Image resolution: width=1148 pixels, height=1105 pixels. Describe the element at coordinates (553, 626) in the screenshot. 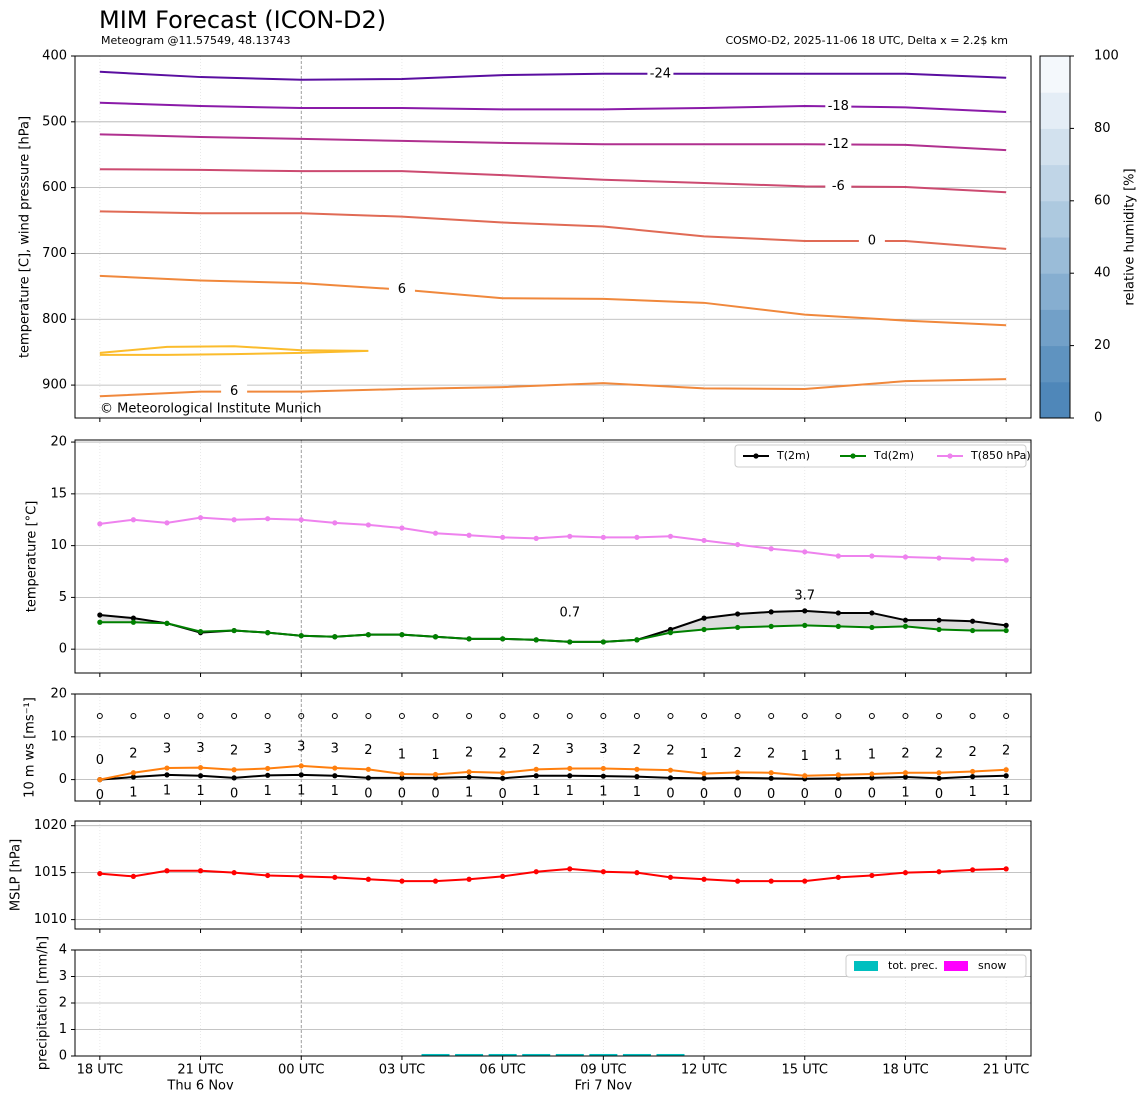

I see `dewpoint-spread-fill` at that location.